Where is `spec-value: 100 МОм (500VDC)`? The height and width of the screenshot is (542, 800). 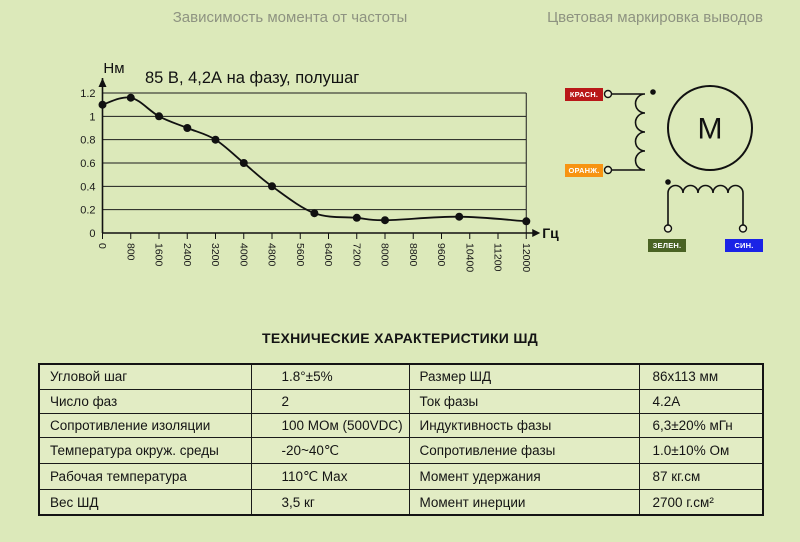
spec-value: 100 МОм (500VDC) is located at coordinates (330, 426).